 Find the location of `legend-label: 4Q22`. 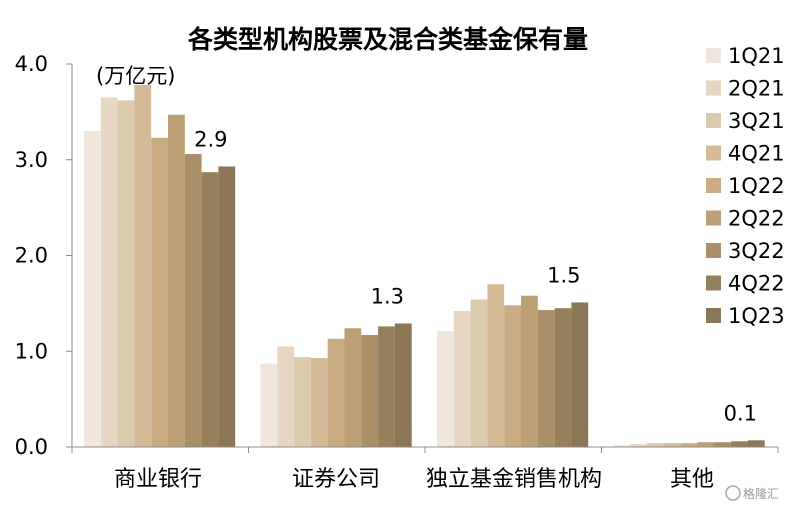

legend-label: 4Q22 is located at coordinates (756, 284).